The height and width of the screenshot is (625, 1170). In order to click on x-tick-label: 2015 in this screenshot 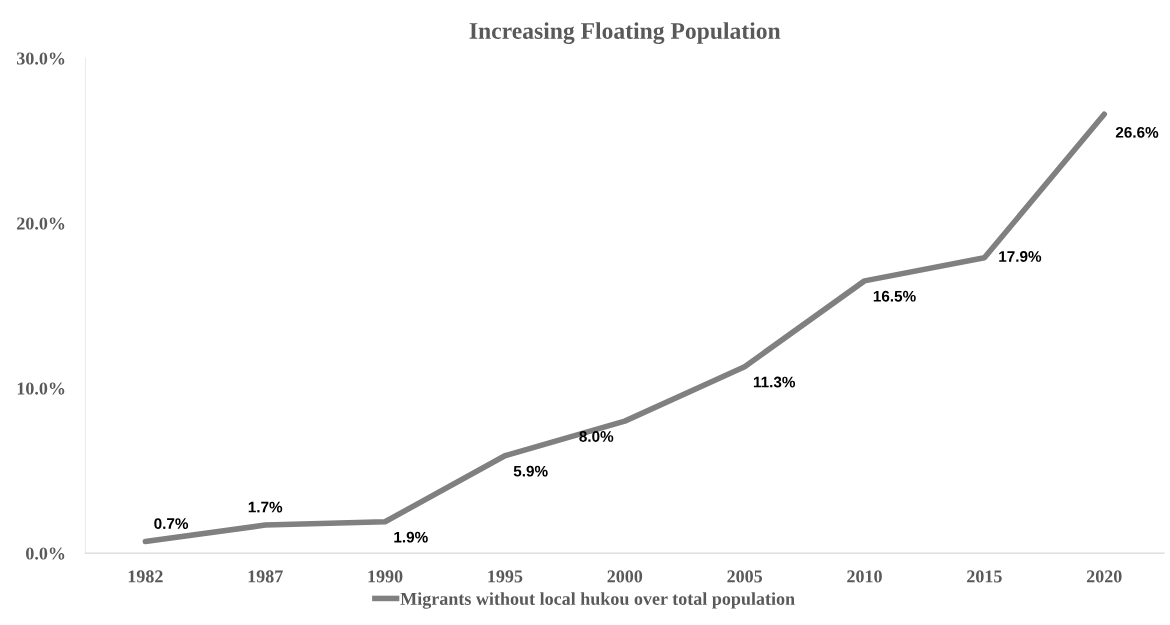, I will do `click(984, 576)`.